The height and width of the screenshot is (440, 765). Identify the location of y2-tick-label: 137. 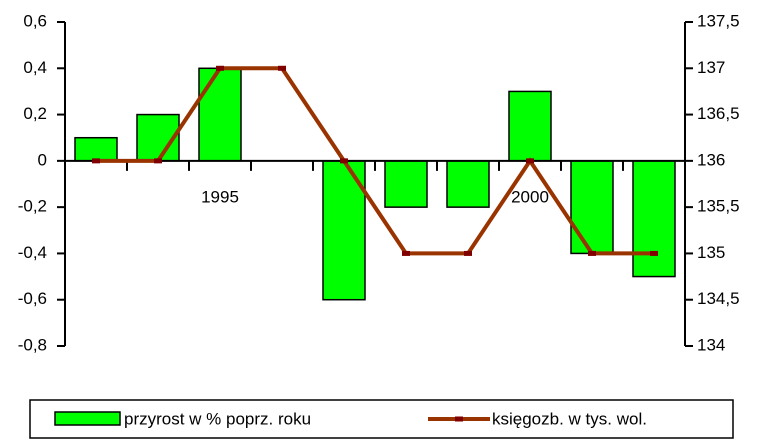
(711, 67).